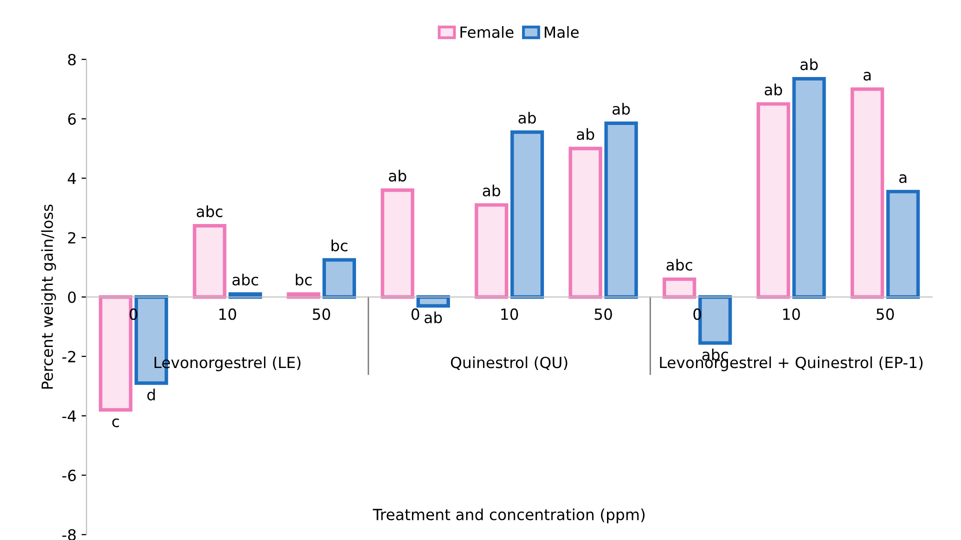 Image resolution: width=961 pixels, height=540 pixels. What do you see at coordinates (509, 363) in the screenshot?
I see `annotation: Quinestrol (QU)` at bounding box center [509, 363].